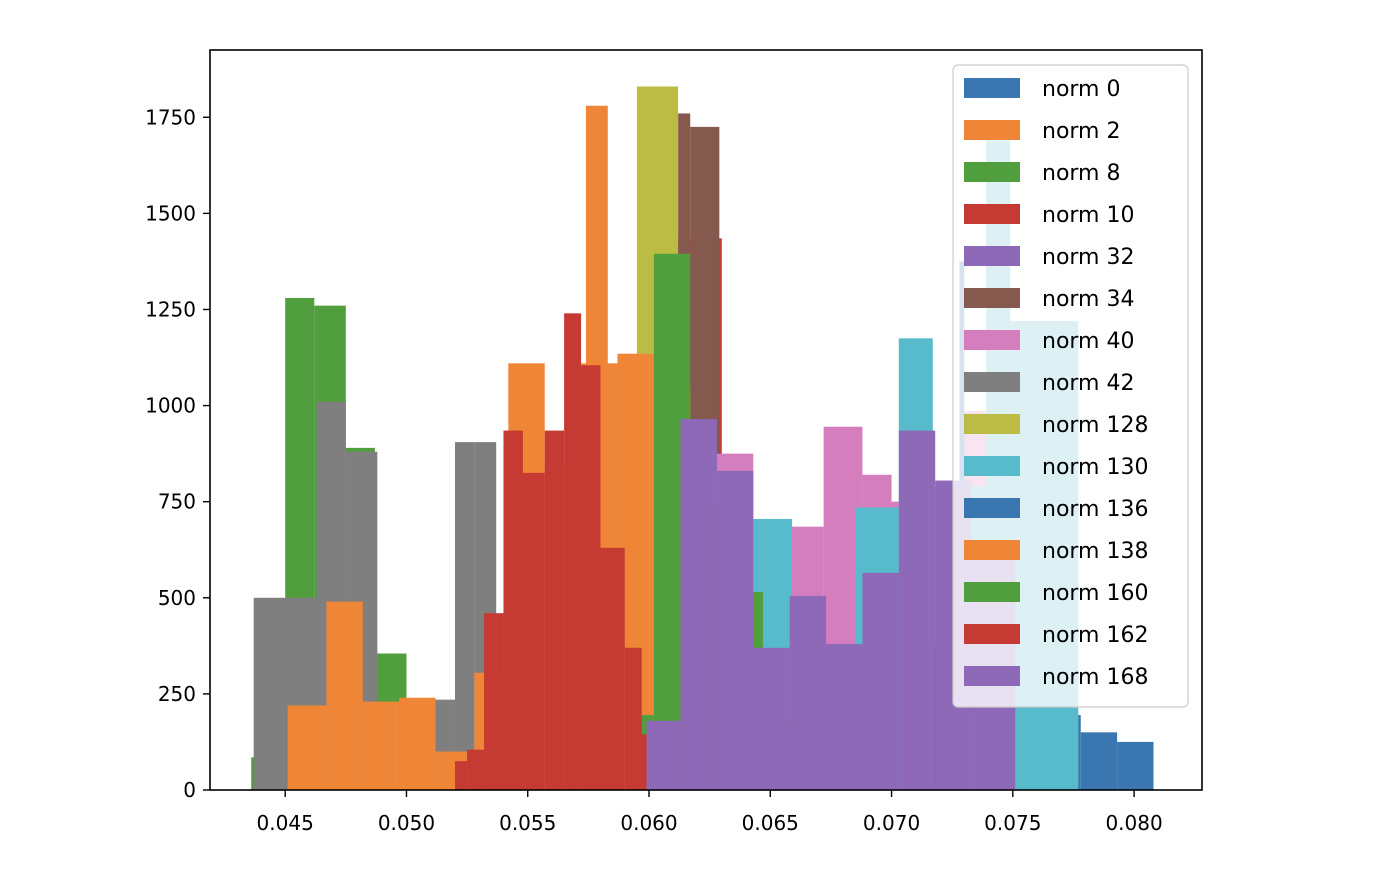 This screenshot has width=1384, height=884. I want to click on x-tick-label-1: 0.050, so click(406, 823).